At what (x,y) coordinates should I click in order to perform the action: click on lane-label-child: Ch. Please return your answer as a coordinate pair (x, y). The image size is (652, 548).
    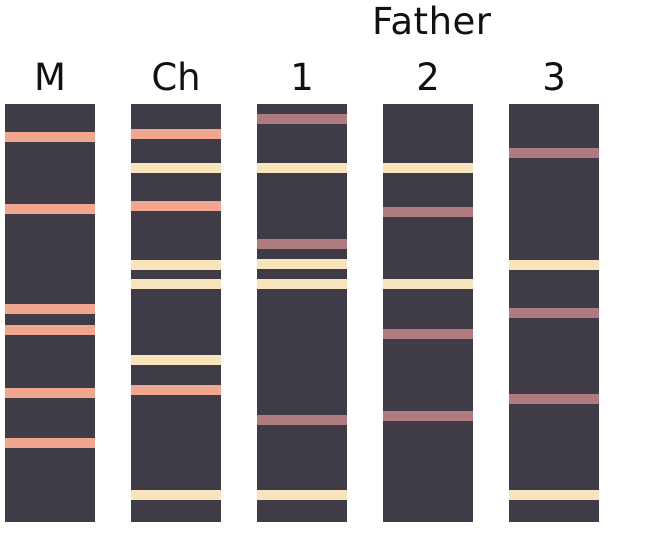
    Looking at the image, I should click on (176, 77).